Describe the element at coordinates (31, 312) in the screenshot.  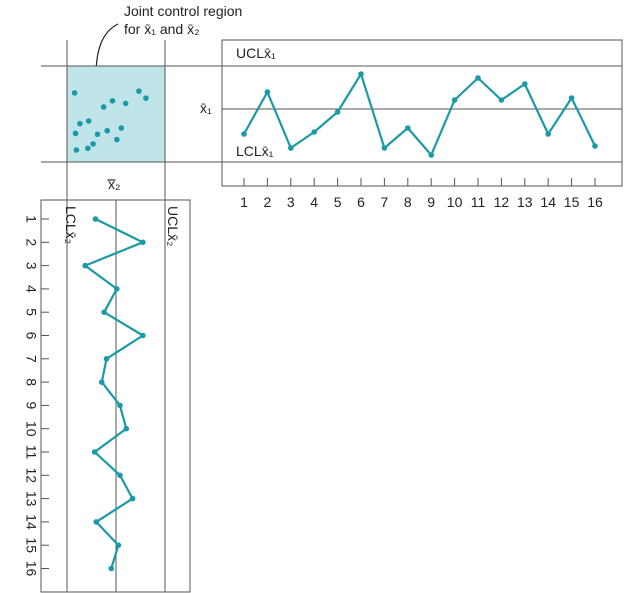
I see `x2-tick-label-5: 5` at that location.